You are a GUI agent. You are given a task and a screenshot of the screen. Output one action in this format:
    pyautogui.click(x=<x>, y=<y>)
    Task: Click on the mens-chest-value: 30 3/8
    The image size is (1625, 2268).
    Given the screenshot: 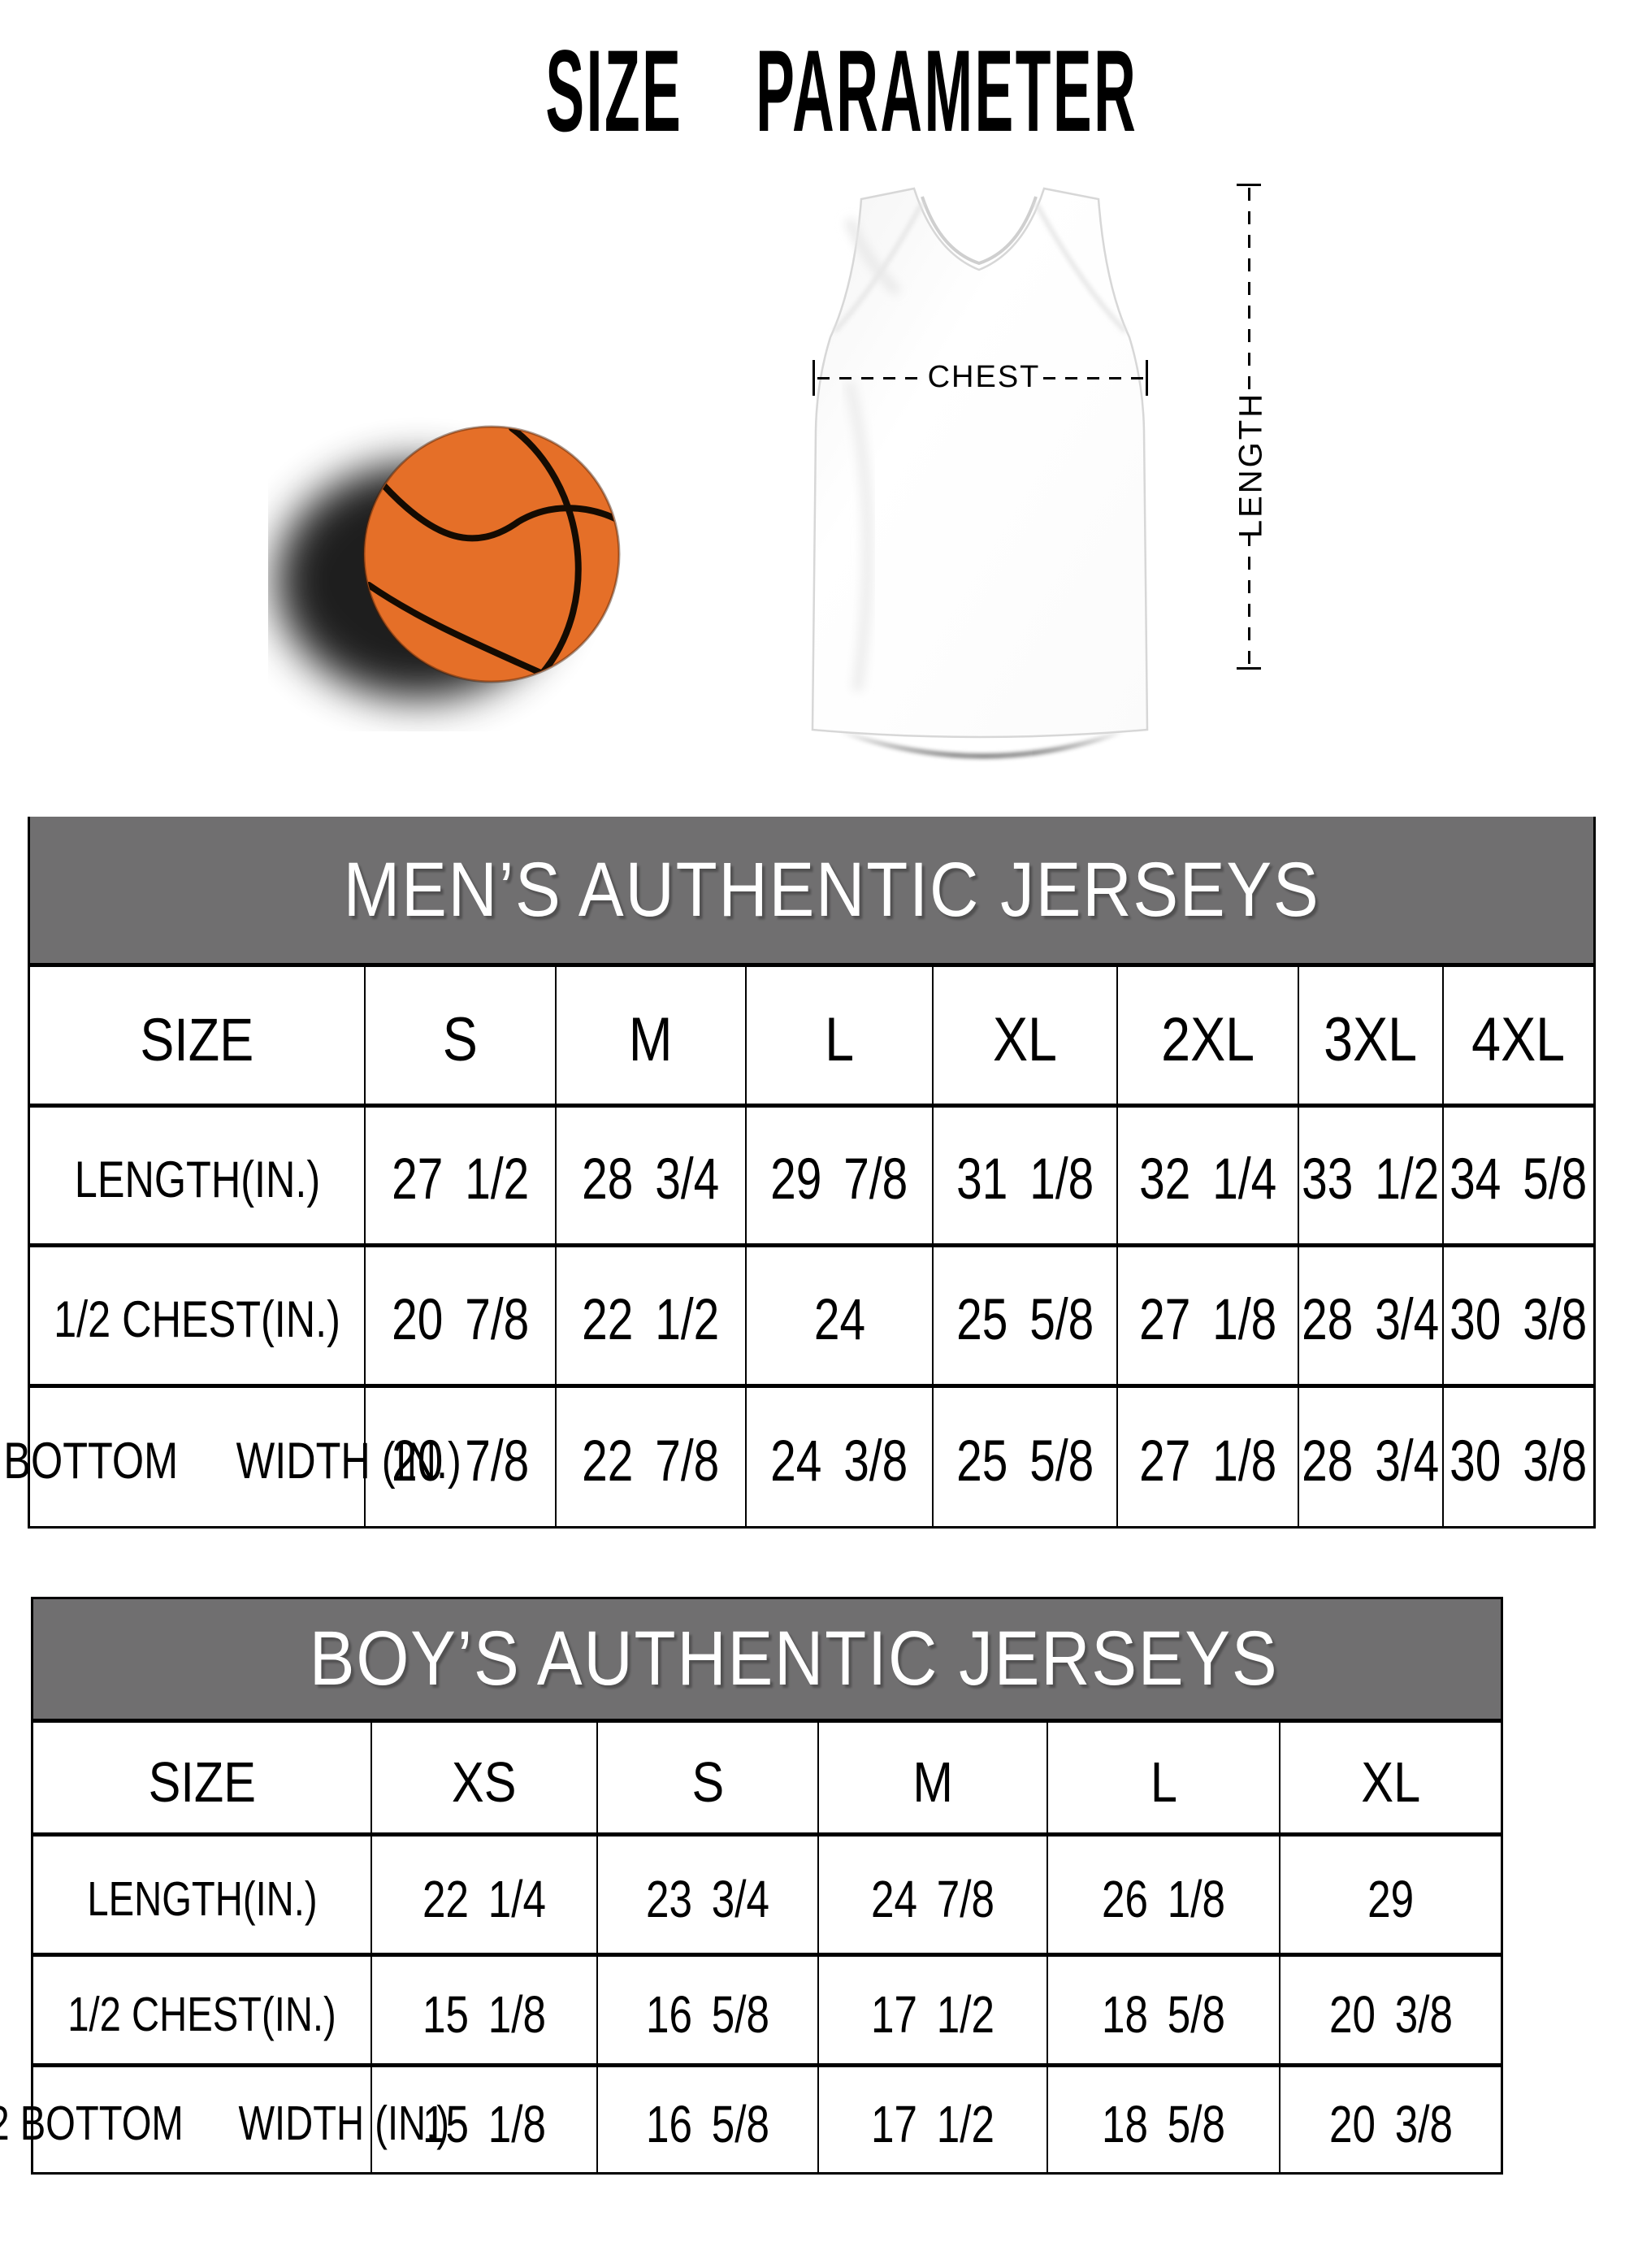 What is the action you would take?
    pyautogui.click(x=1519, y=1317)
    